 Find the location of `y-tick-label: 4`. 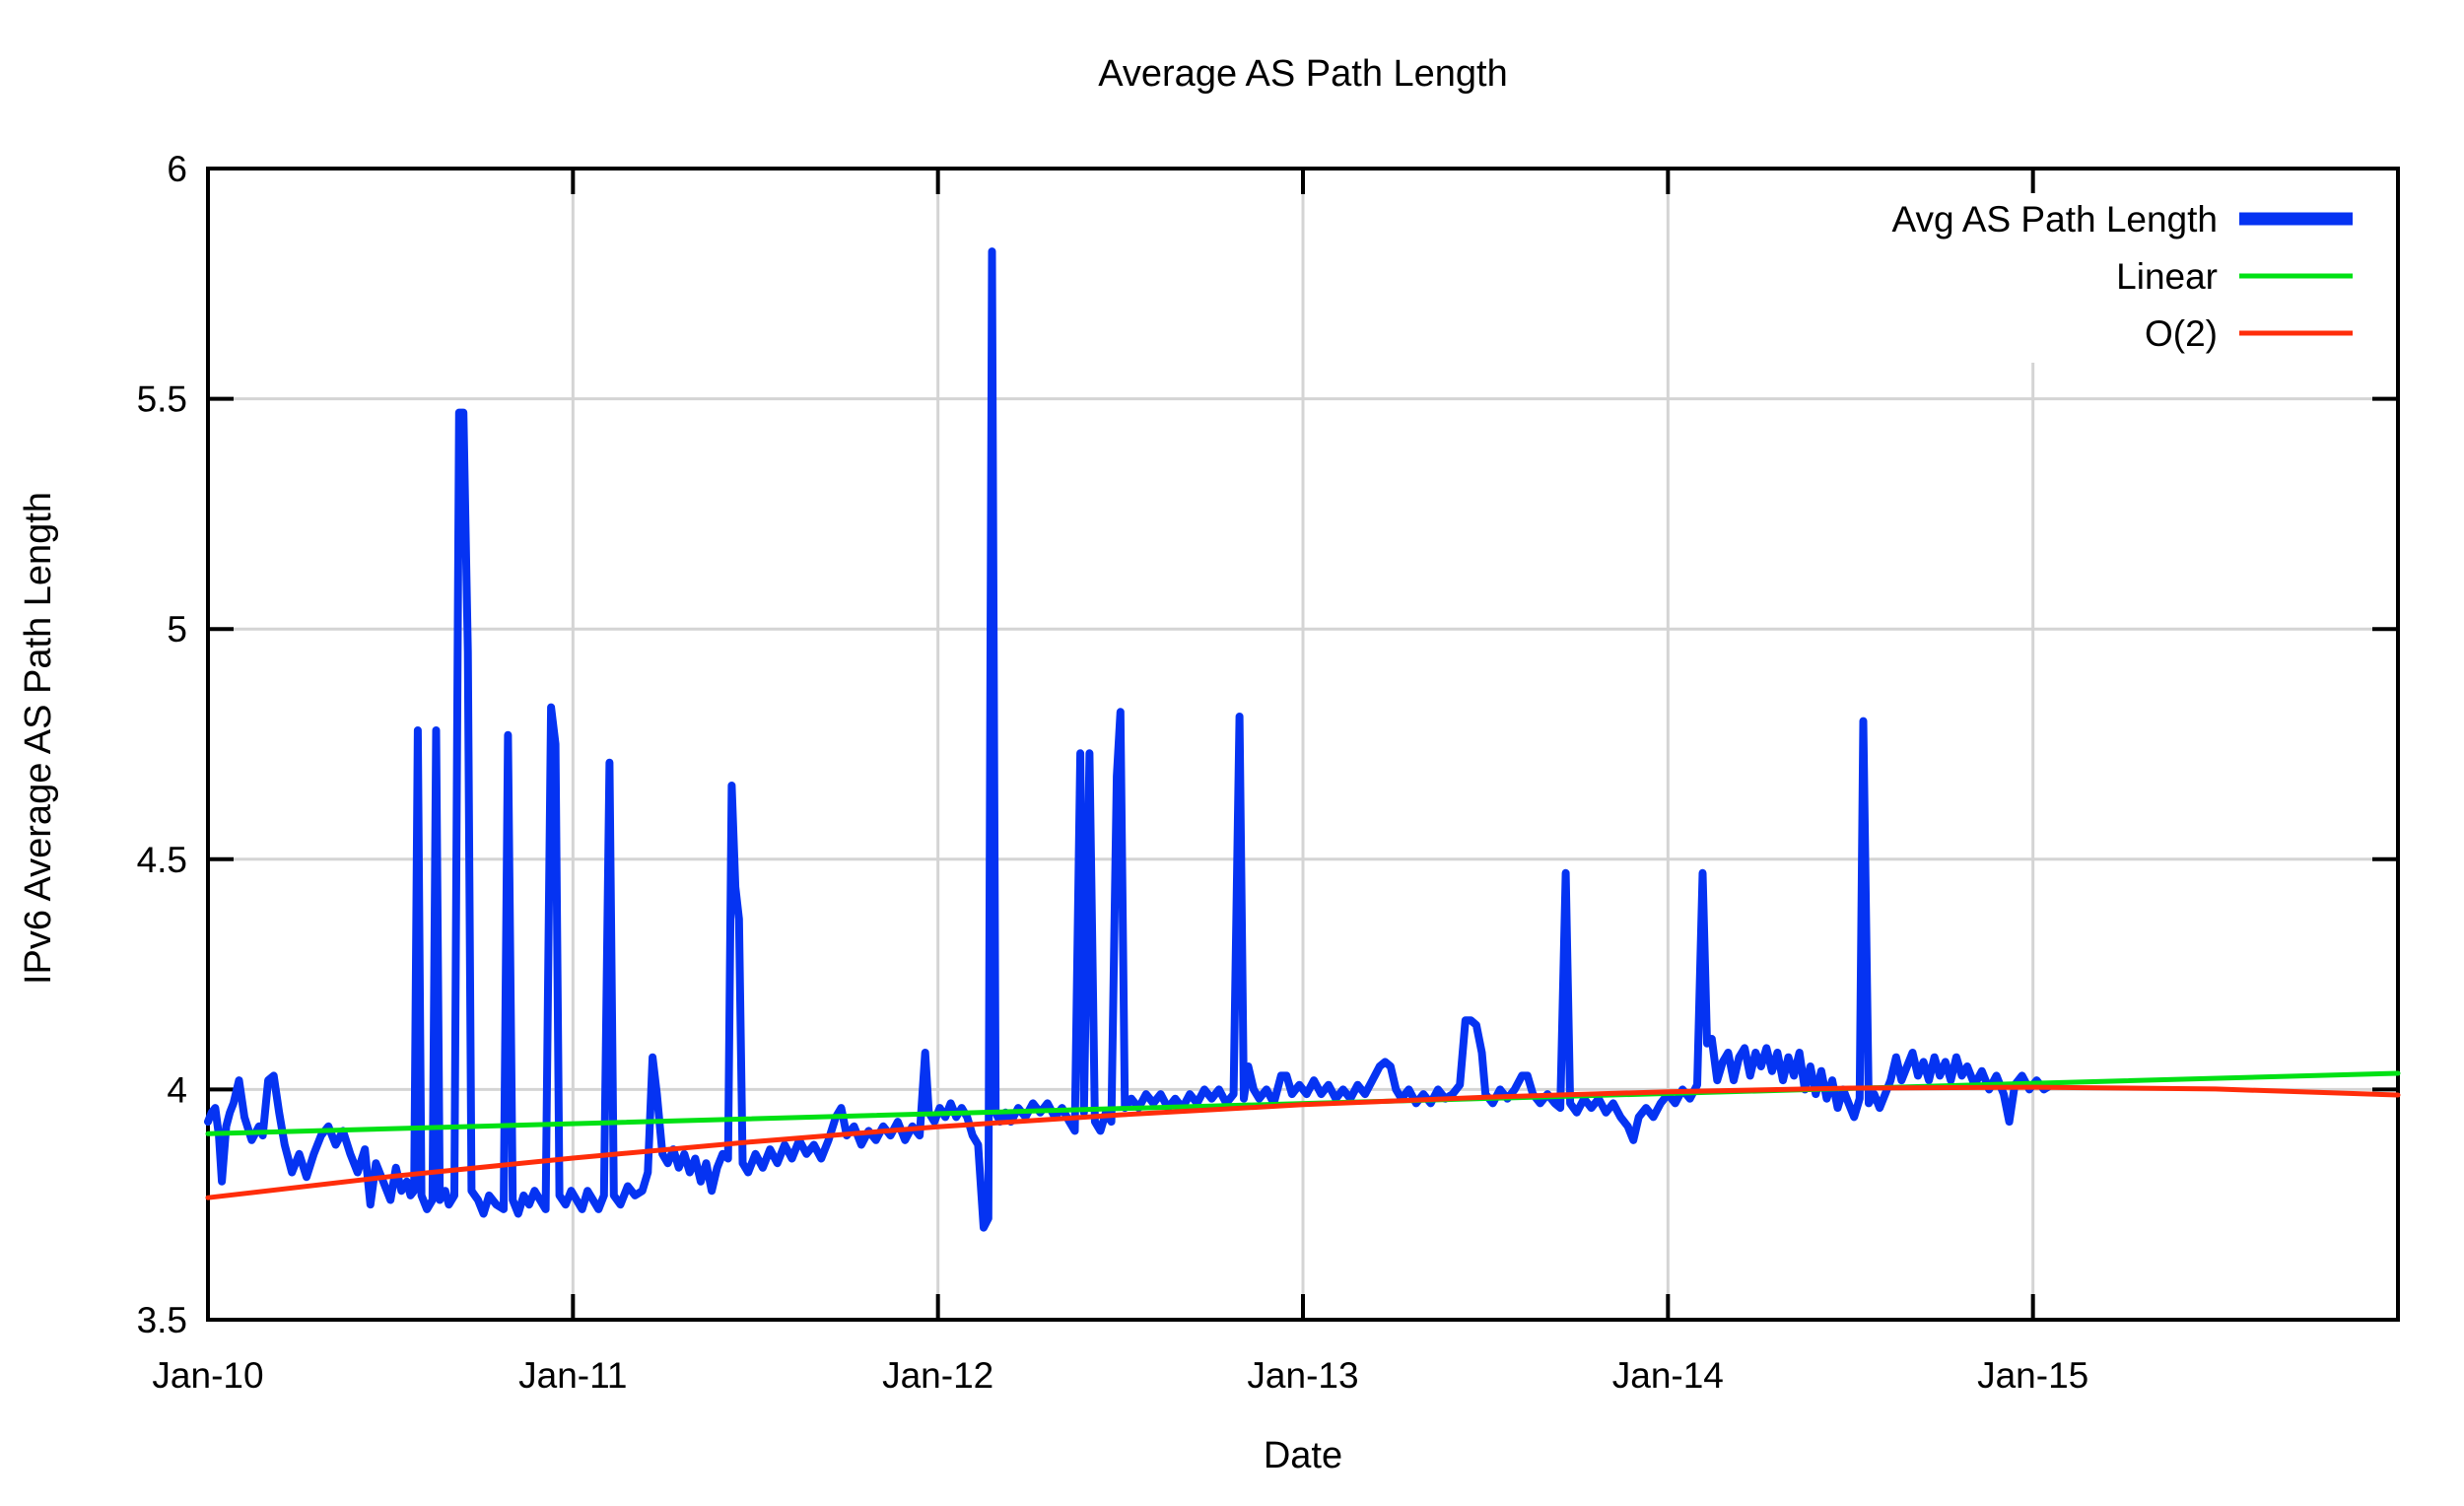

y-tick-label: 4 is located at coordinates (177, 1089).